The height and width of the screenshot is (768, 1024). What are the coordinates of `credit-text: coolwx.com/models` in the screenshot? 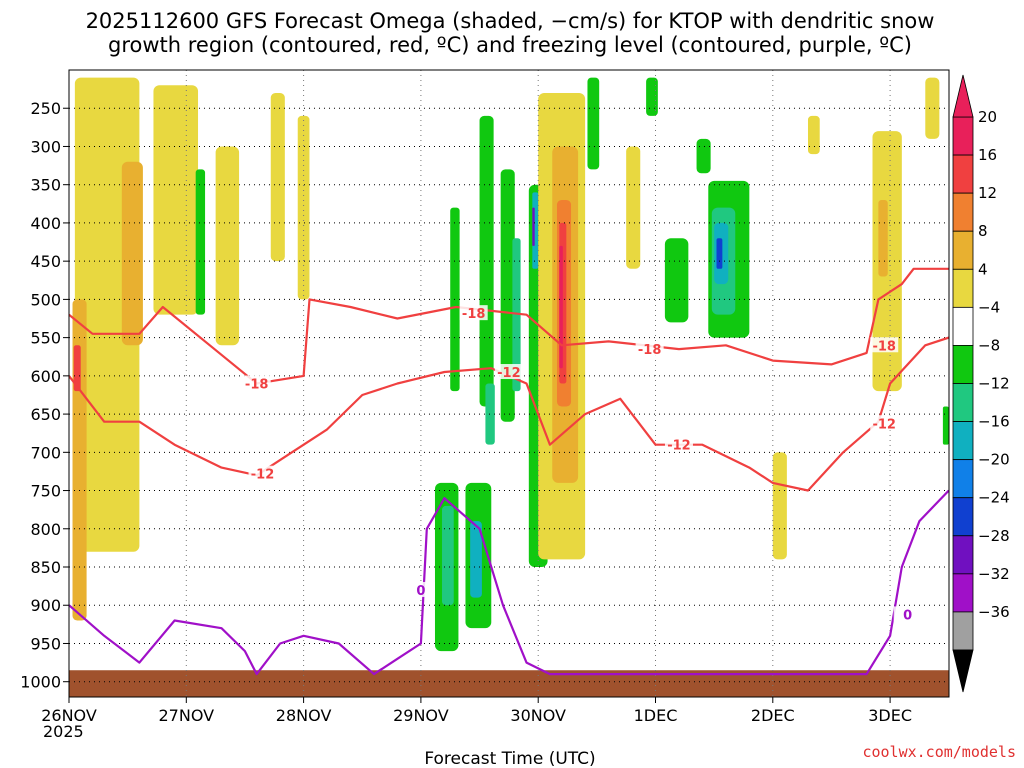 It's located at (939, 752).